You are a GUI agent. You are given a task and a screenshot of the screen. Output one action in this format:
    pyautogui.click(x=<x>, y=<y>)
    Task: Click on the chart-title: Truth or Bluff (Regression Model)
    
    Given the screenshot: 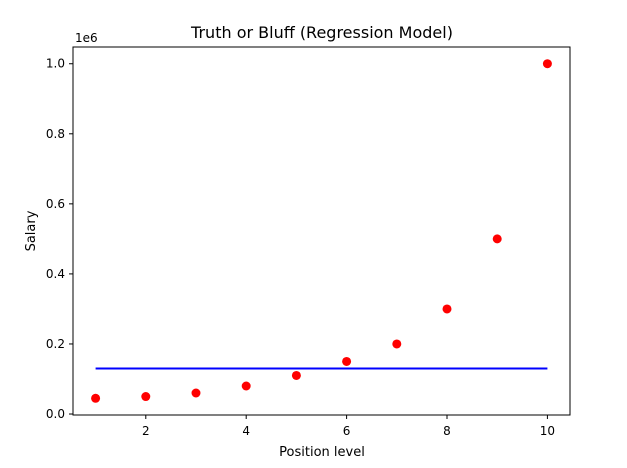 What is the action you would take?
    pyautogui.click(x=321, y=32)
    